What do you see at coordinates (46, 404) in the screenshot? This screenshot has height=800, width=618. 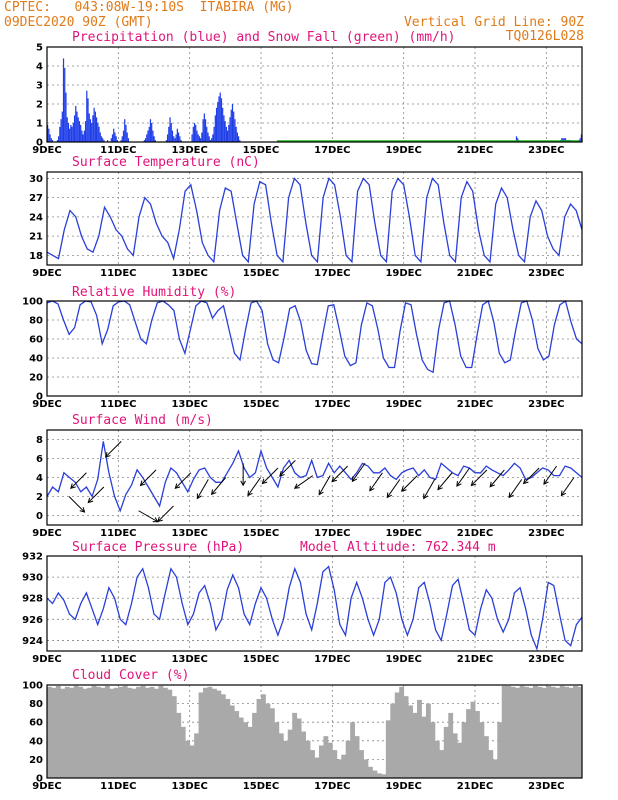 I see `x-tick-label: 9DEC` at bounding box center [46, 404].